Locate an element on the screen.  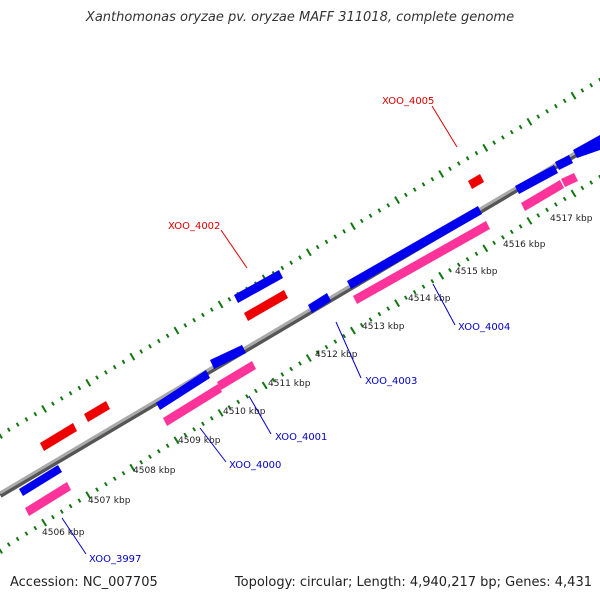
label-xoo-3997: XOO_3997 is located at coordinates (115, 559).